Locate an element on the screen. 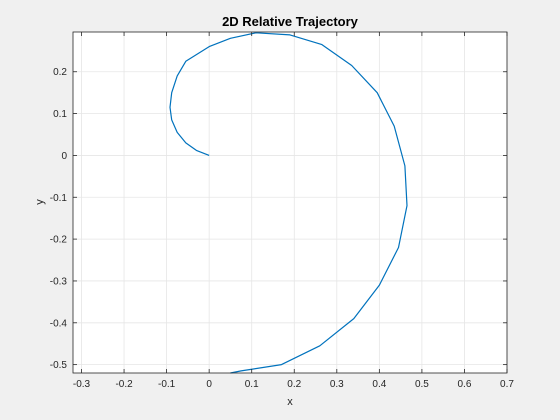  chart-title: 2D Relative Trajectory is located at coordinates (290, 21).